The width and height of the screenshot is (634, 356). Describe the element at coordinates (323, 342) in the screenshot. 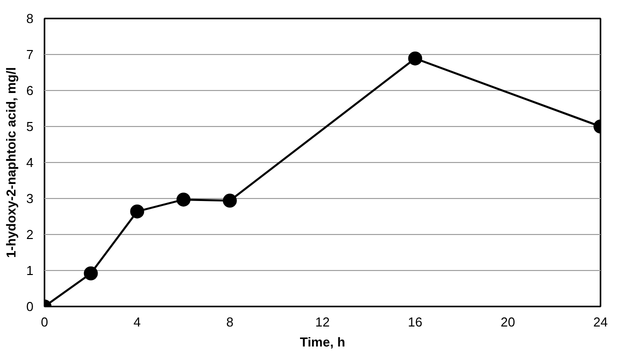

I see `x-axis-title: Time, h` at that location.